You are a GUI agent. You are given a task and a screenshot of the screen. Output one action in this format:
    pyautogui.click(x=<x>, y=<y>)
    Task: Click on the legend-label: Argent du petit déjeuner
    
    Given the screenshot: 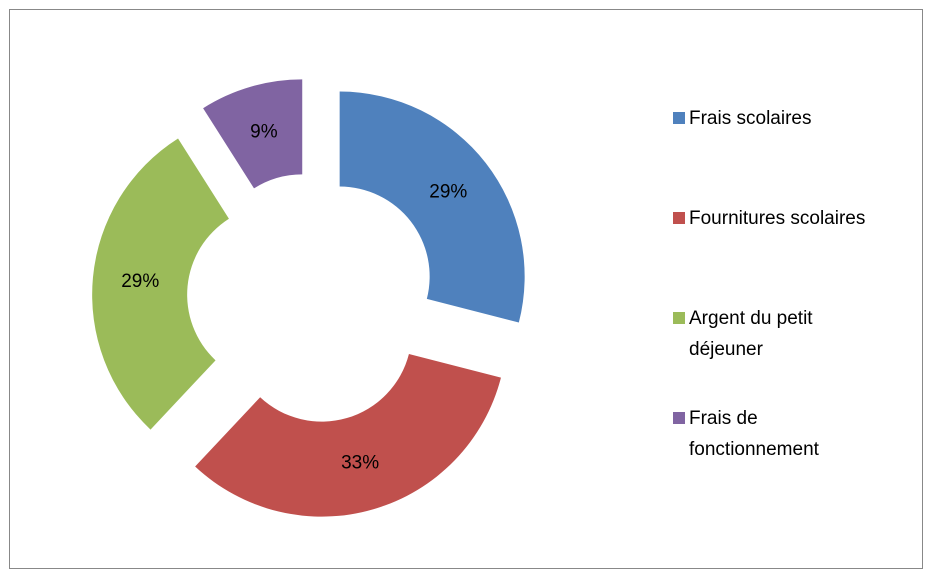 What is the action you would take?
    pyautogui.click(x=751, y=334)
    